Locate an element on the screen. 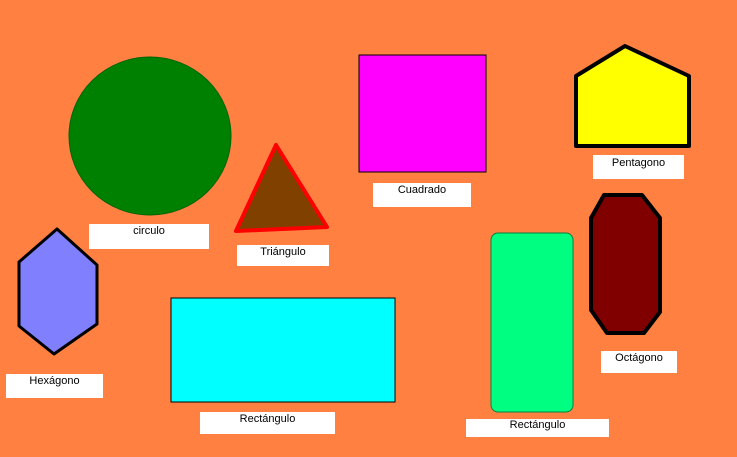  pentagon-label: Pentagono is located at coordinates (638, 167).